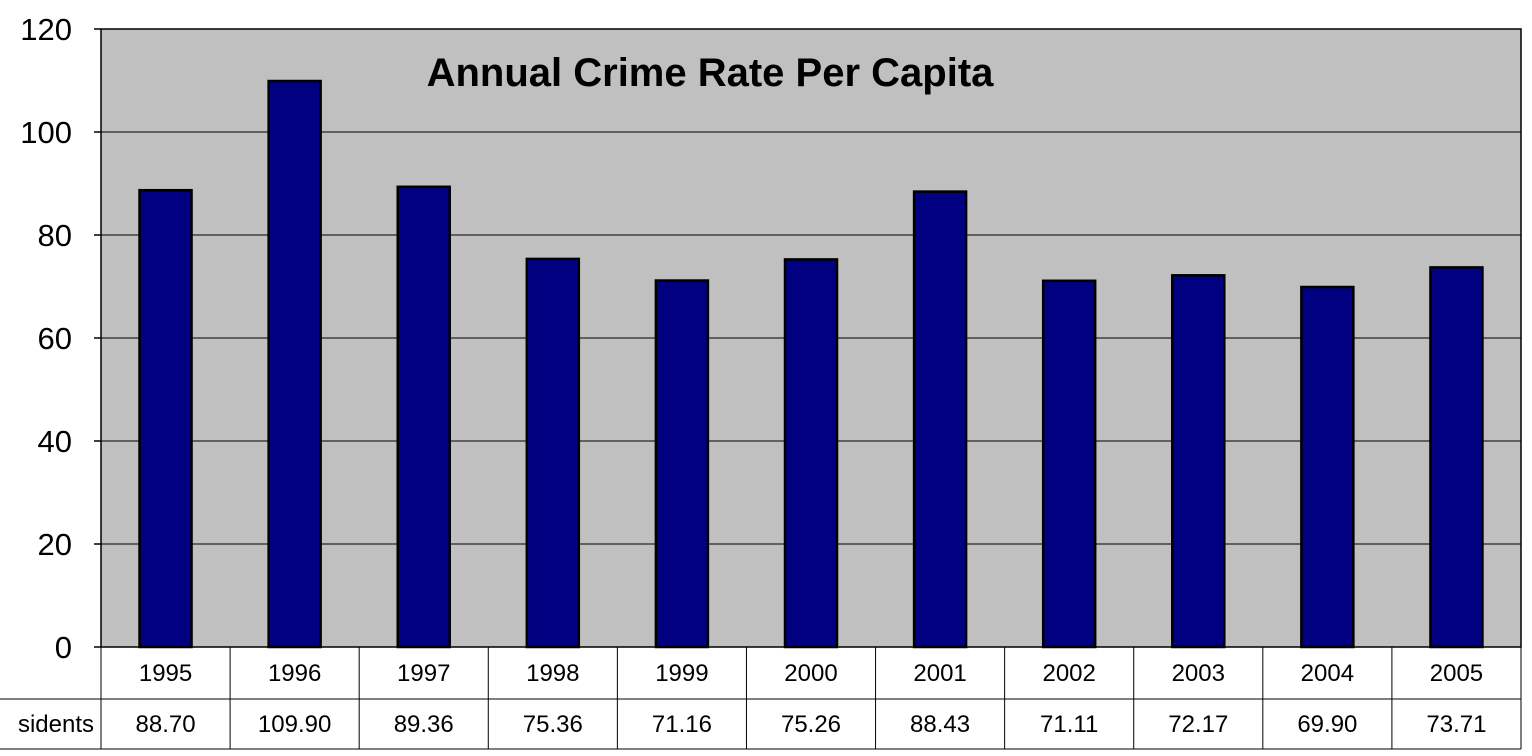  What do you see at coordinates (55, 441) in the screenshot?
I see `y-tick-label: 40` at bounding box center [55, 441].